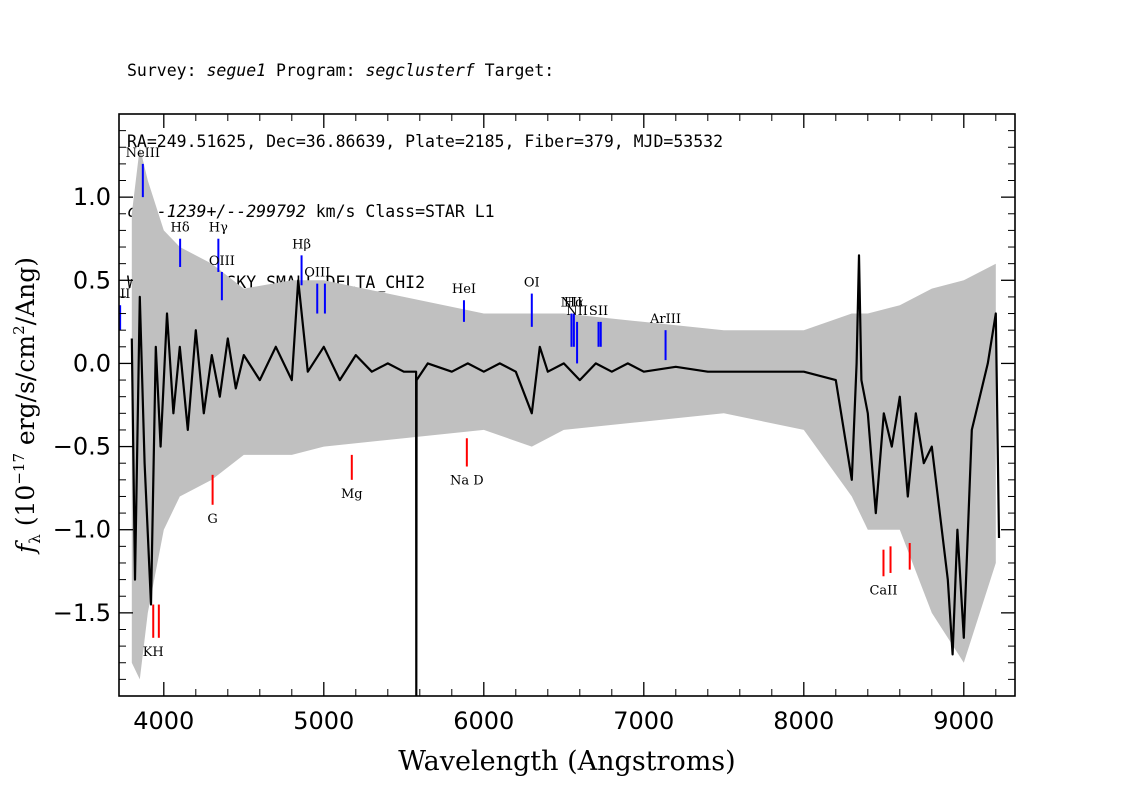 The height and width of the screenshot is (810, 1134). Describe the element at coordinates (598, 311) in the screenshot. I see `emission-line-label: SII` at that location.